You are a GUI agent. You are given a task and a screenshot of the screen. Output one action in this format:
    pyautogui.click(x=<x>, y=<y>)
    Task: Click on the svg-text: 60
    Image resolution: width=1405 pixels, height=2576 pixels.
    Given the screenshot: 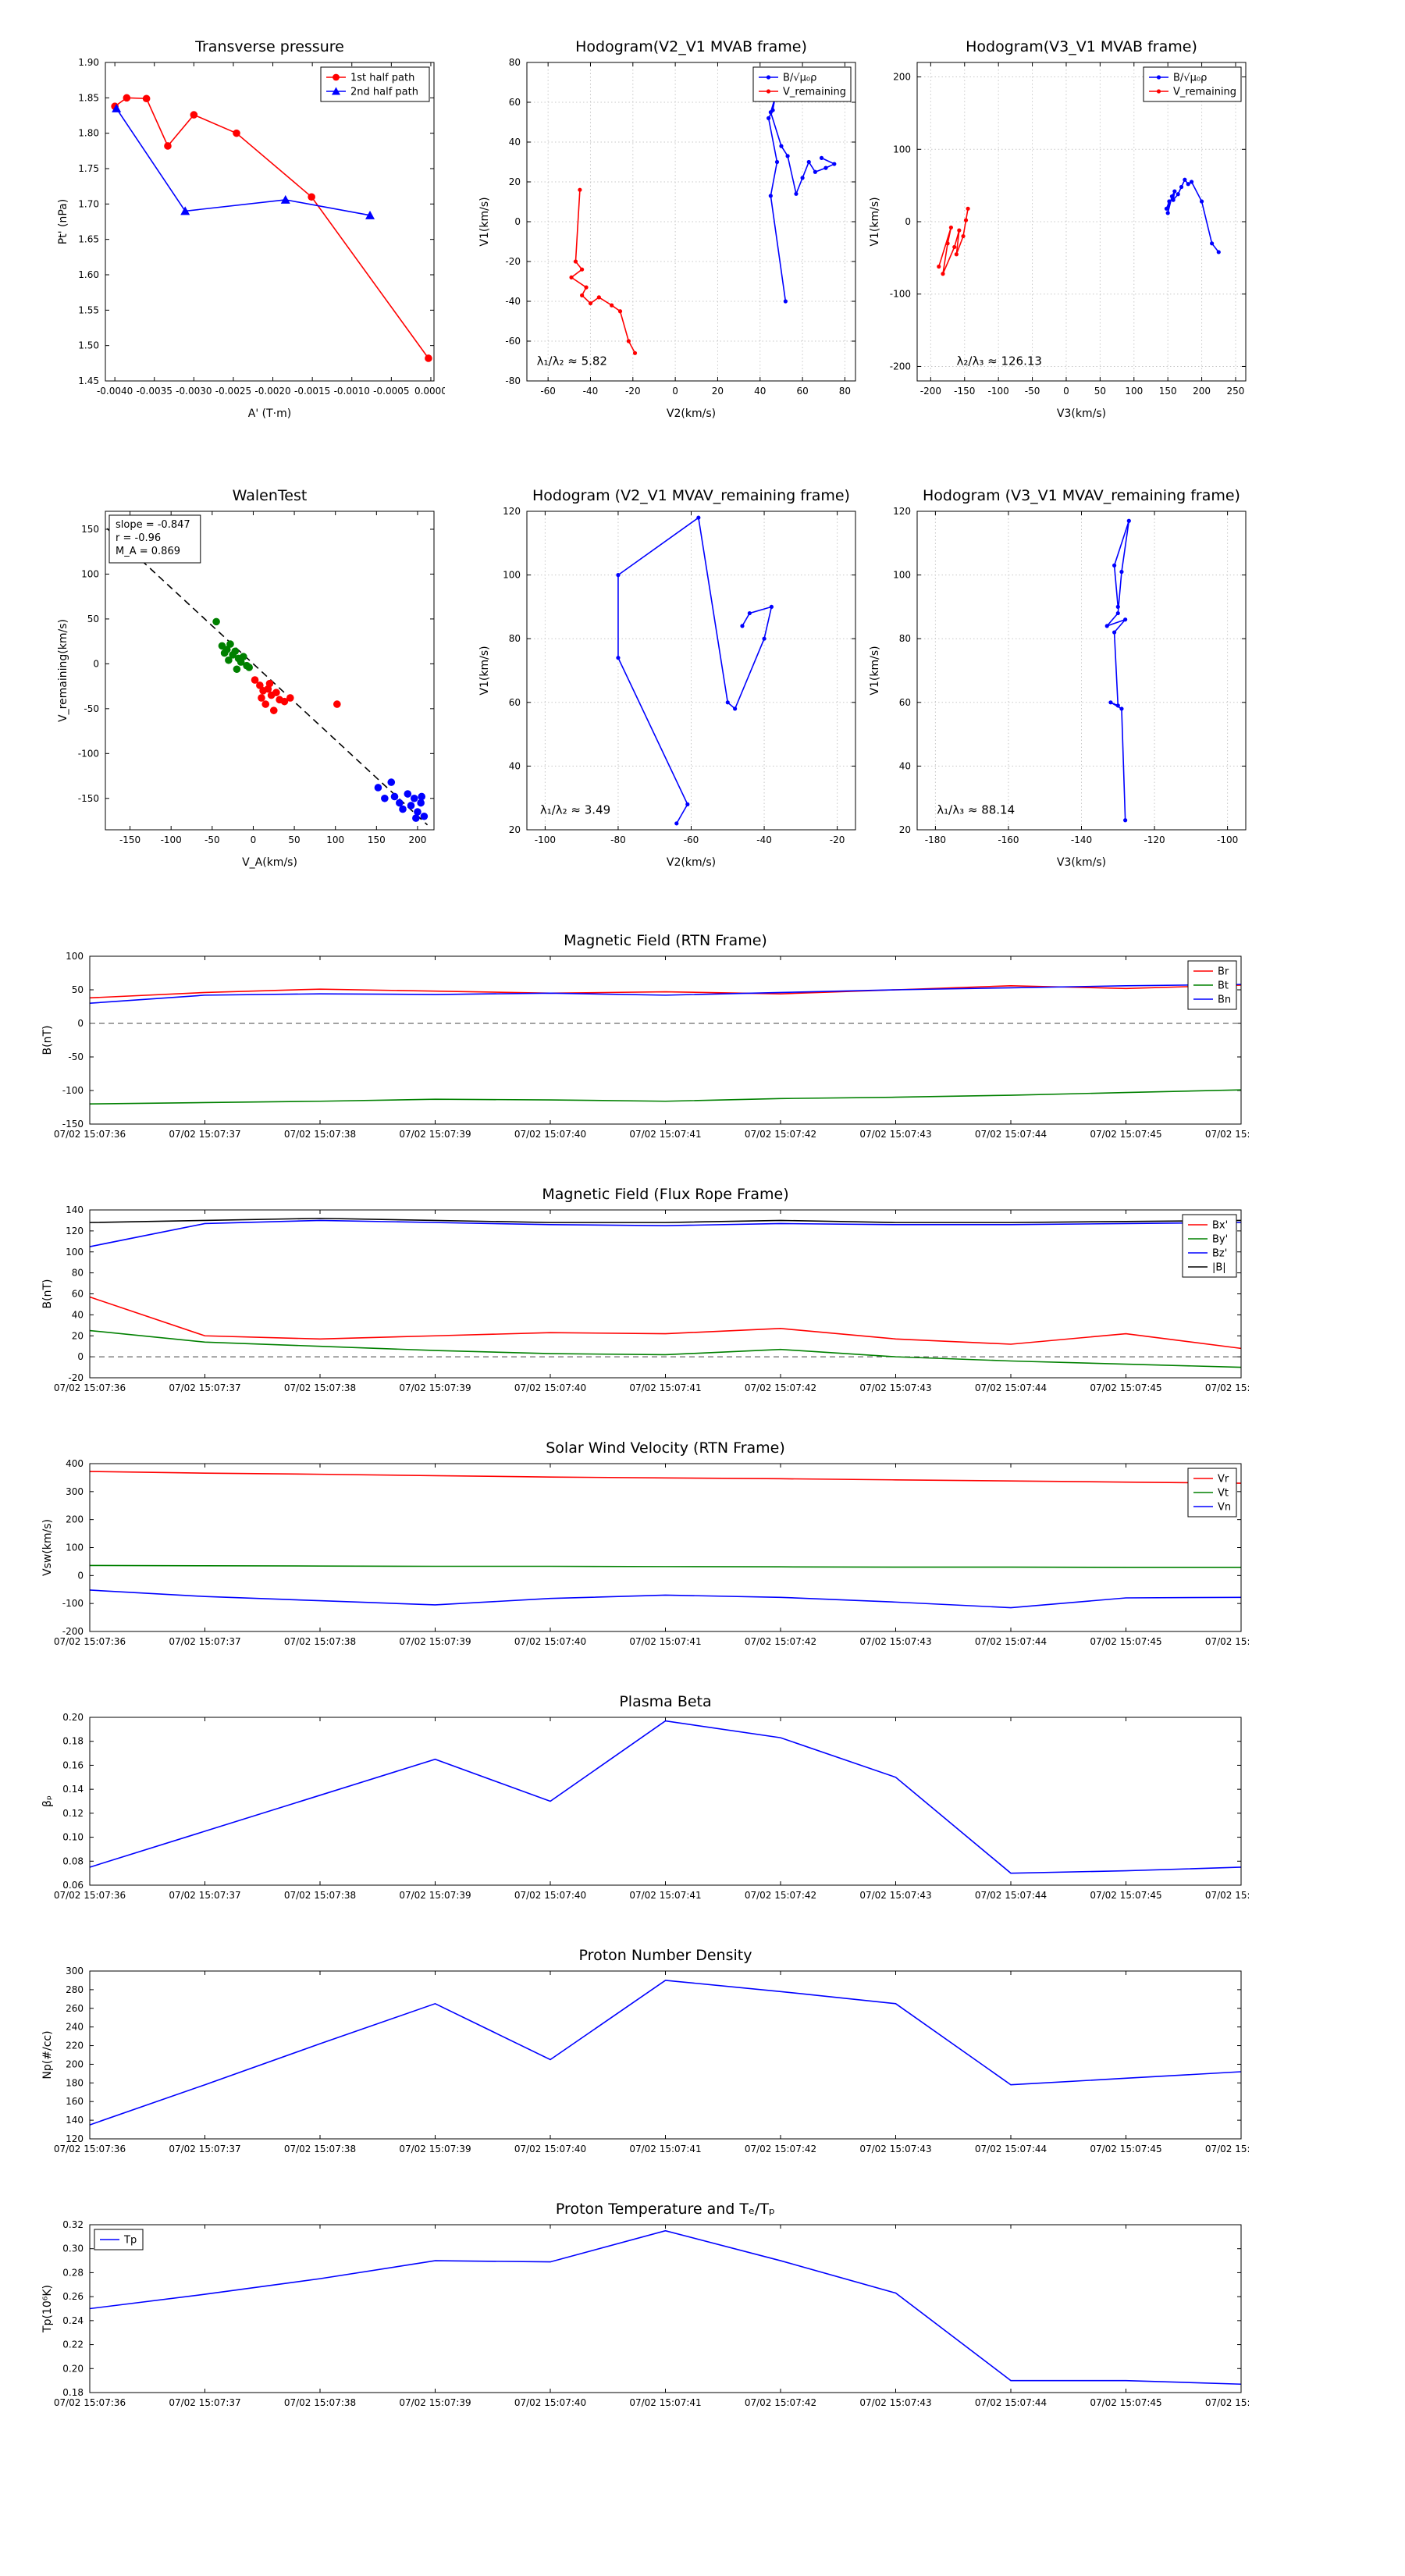 What is the action you would take?
    pyautogui.click(x=802, y=391)
    